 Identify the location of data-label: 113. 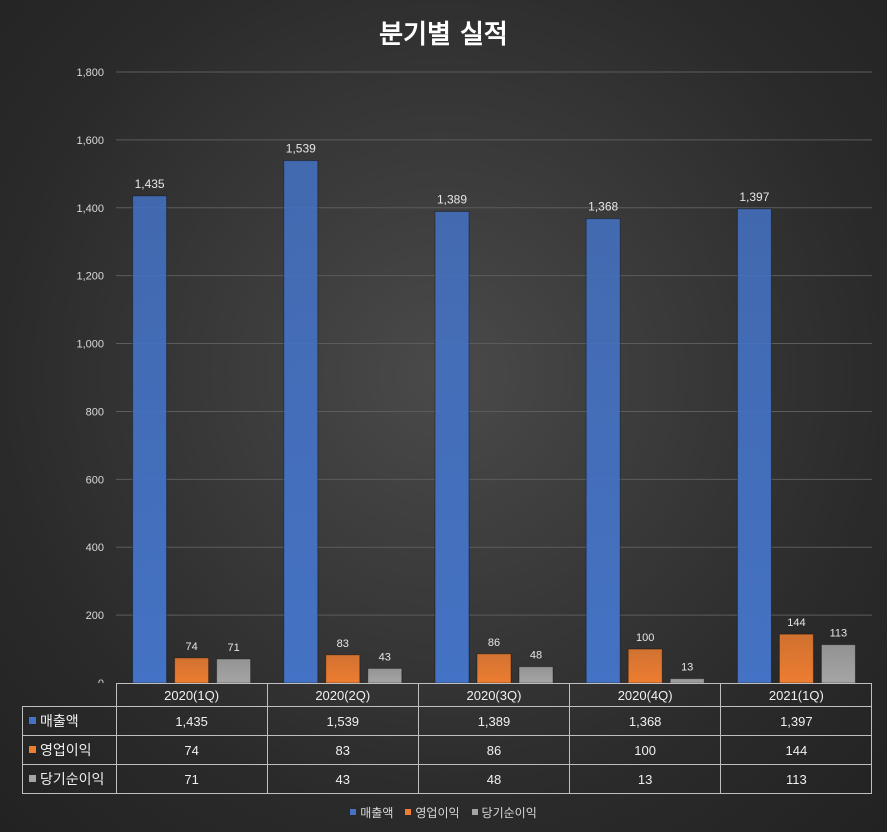
(839, 634).